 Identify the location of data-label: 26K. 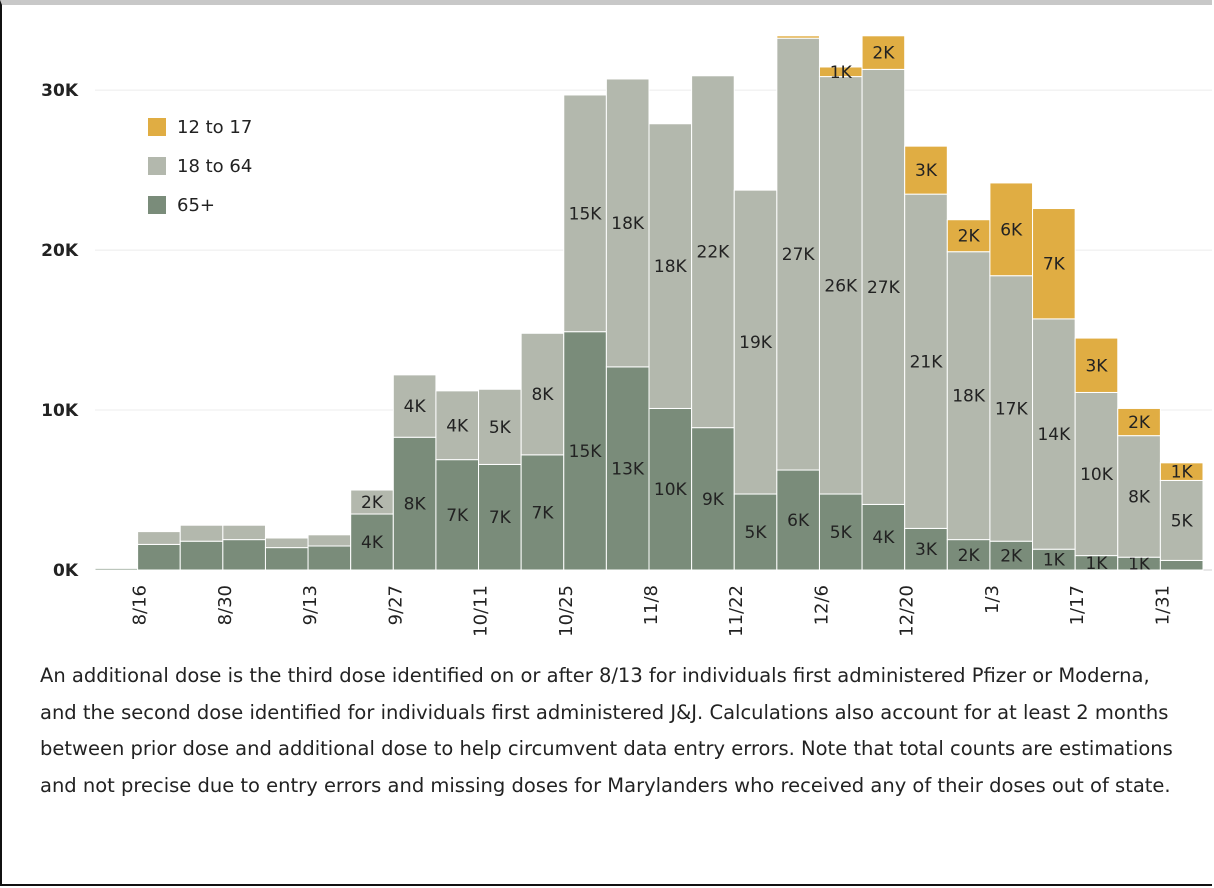
(841, 286).